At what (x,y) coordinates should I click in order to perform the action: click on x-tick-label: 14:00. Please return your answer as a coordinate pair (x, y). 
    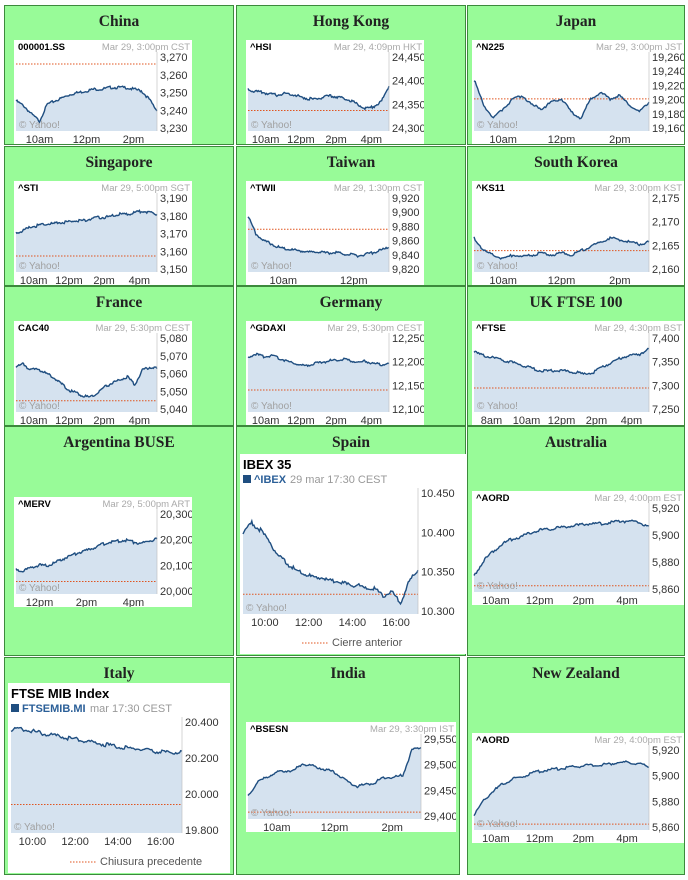
    Looking at the image, I should click on (353, 623).